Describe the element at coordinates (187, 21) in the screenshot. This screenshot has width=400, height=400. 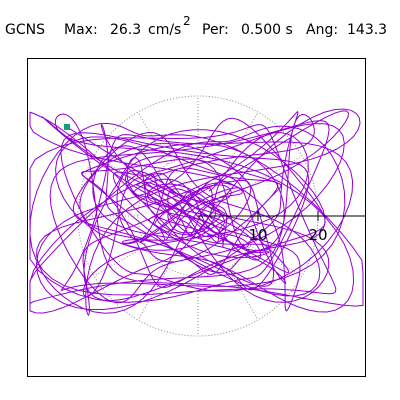
I see `max-exponent: 2` at that location.